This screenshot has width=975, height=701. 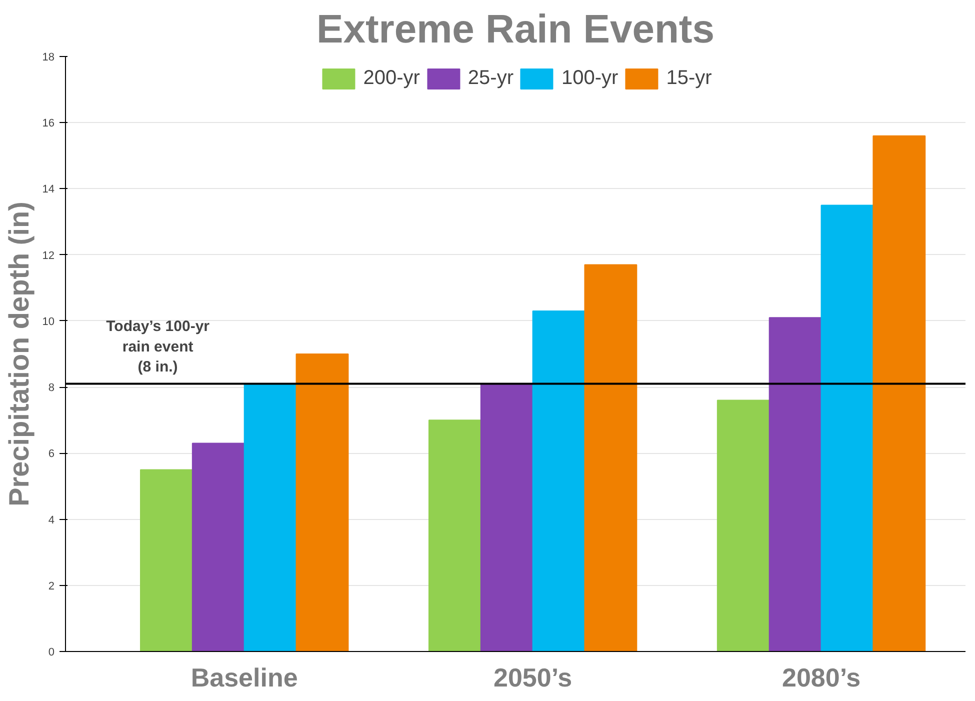 I want to click on y-tick-label: 6, so click(x=51, y=454).